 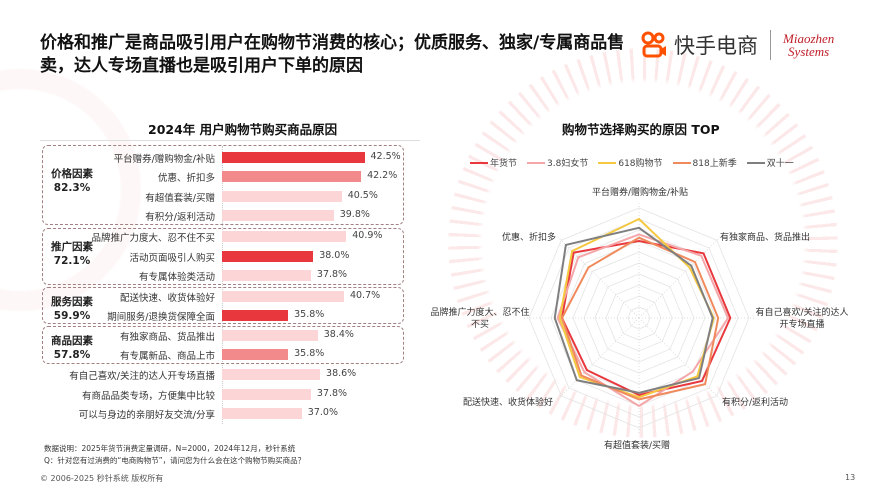 I want to click on group-share: 59.9%, so click(x=72, y=316).